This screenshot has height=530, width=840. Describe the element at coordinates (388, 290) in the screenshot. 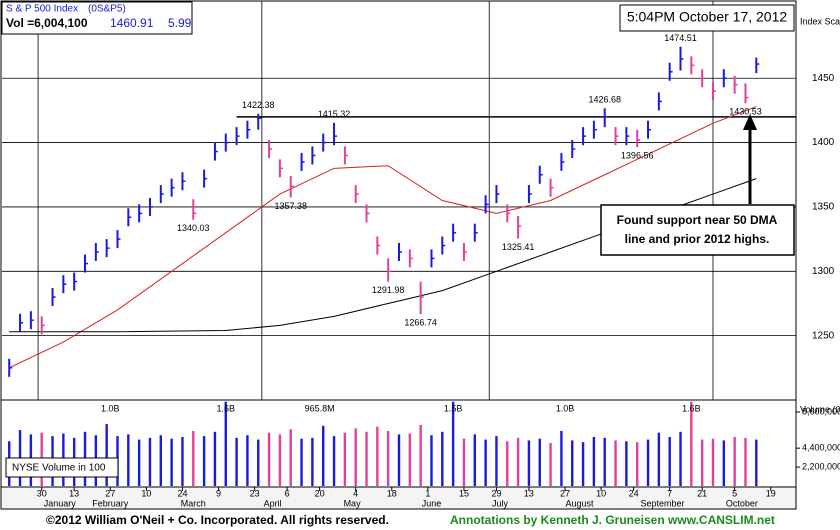

I see `price-annotation: 1291.98` at that location.